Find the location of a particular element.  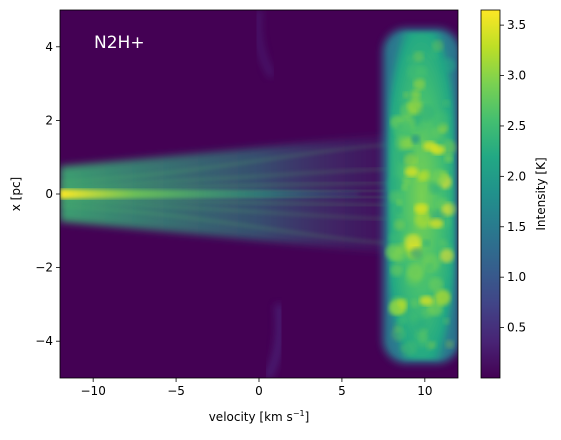

y-tick-label: −4 is located at coordinates (44, 341).